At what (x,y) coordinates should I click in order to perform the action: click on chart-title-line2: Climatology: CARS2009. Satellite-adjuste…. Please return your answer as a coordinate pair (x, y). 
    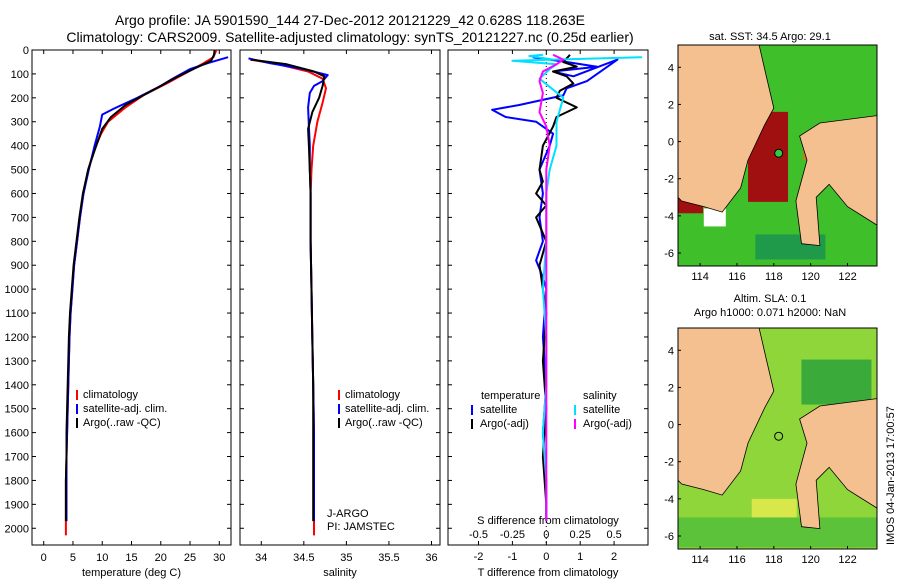
    Looking at the image, I should click on (350, 37).